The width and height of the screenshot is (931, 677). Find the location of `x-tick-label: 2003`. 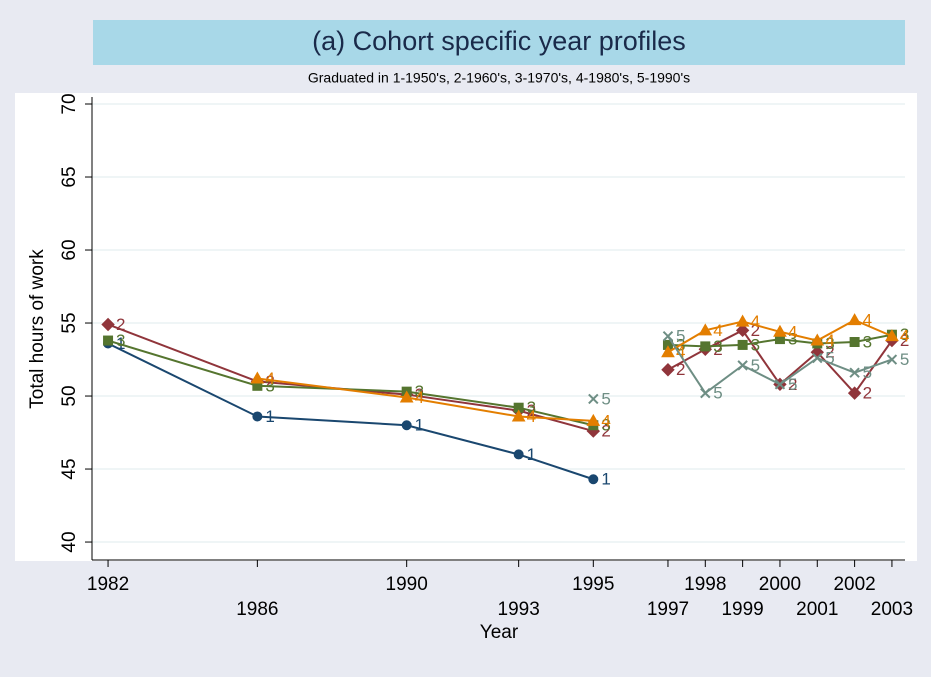

x-tick-label: 2003 is located at coordinates (892, 609).